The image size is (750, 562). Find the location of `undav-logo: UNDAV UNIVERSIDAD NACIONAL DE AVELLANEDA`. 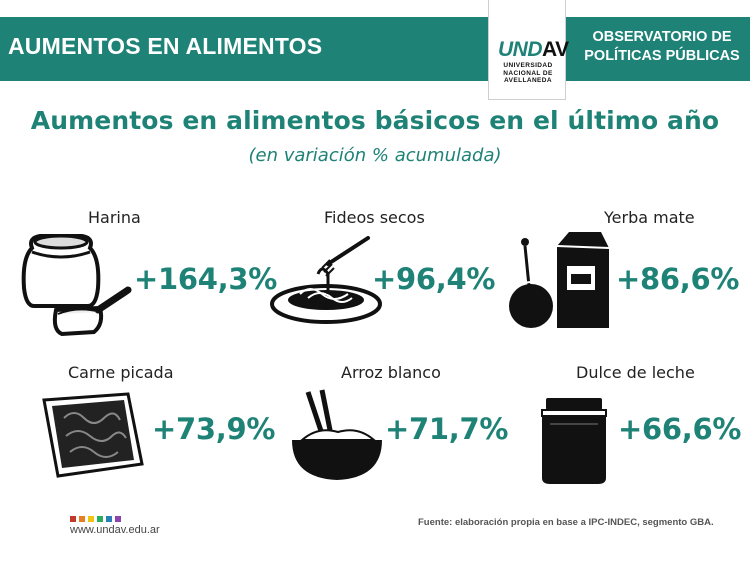

undav-logo: UNDAV UNIVERSIDAD NACIONAL DE AVELLANEDA is located at coordinates (528, 50).